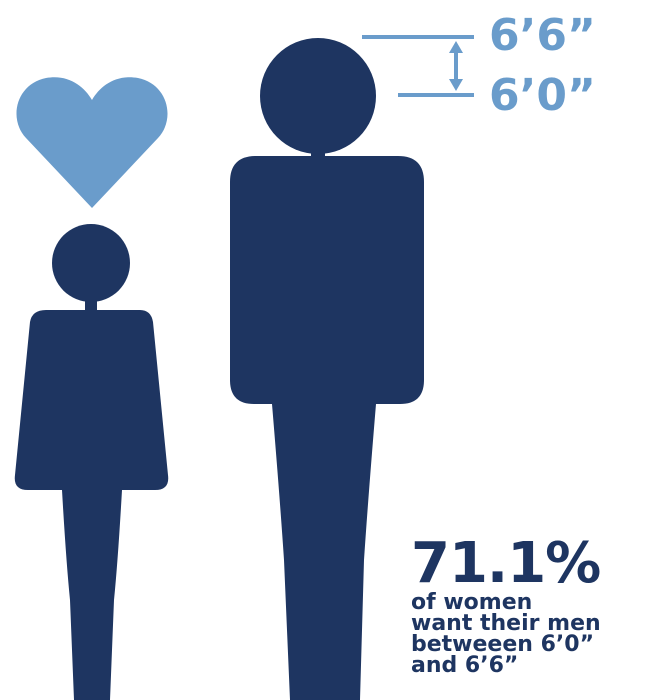 The width and height of the screenshot is (659, 700). I want to click on man-head, so click(318, 96).